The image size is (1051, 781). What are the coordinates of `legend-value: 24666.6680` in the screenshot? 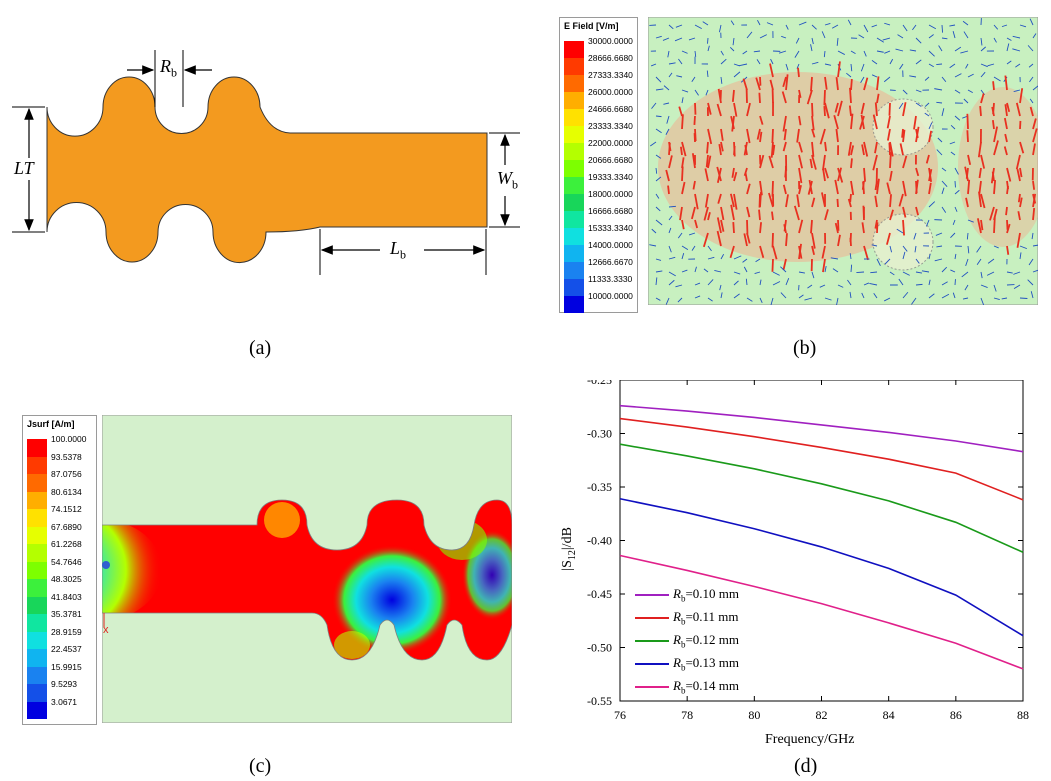 It's located at (610, 109).